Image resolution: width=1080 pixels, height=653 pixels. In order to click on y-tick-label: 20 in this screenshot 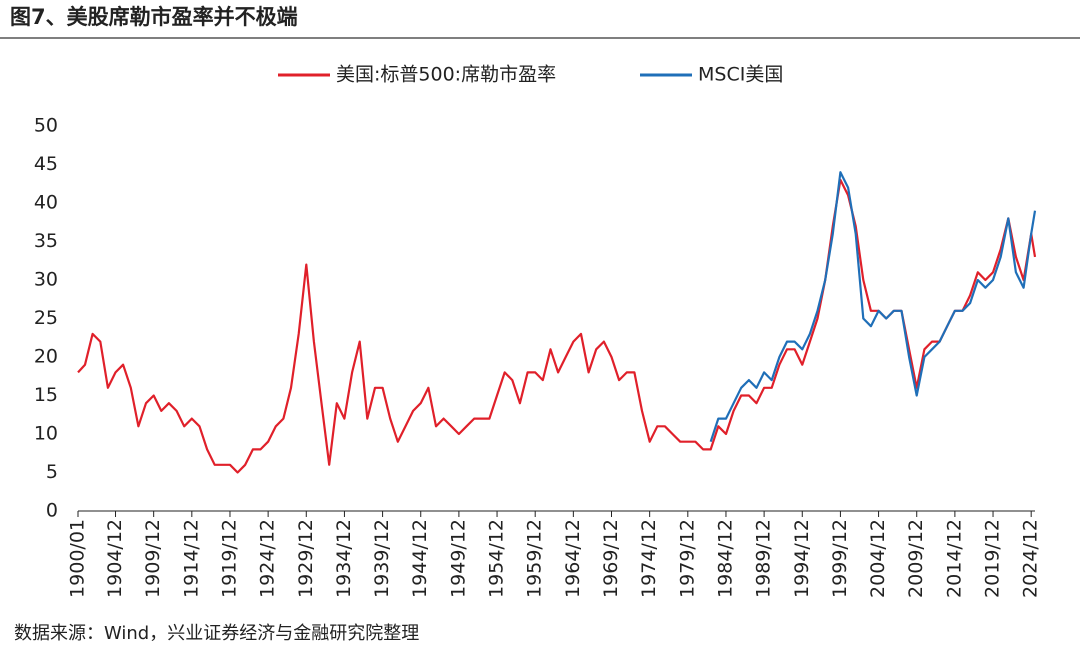, I will do `click(46, 357)`.